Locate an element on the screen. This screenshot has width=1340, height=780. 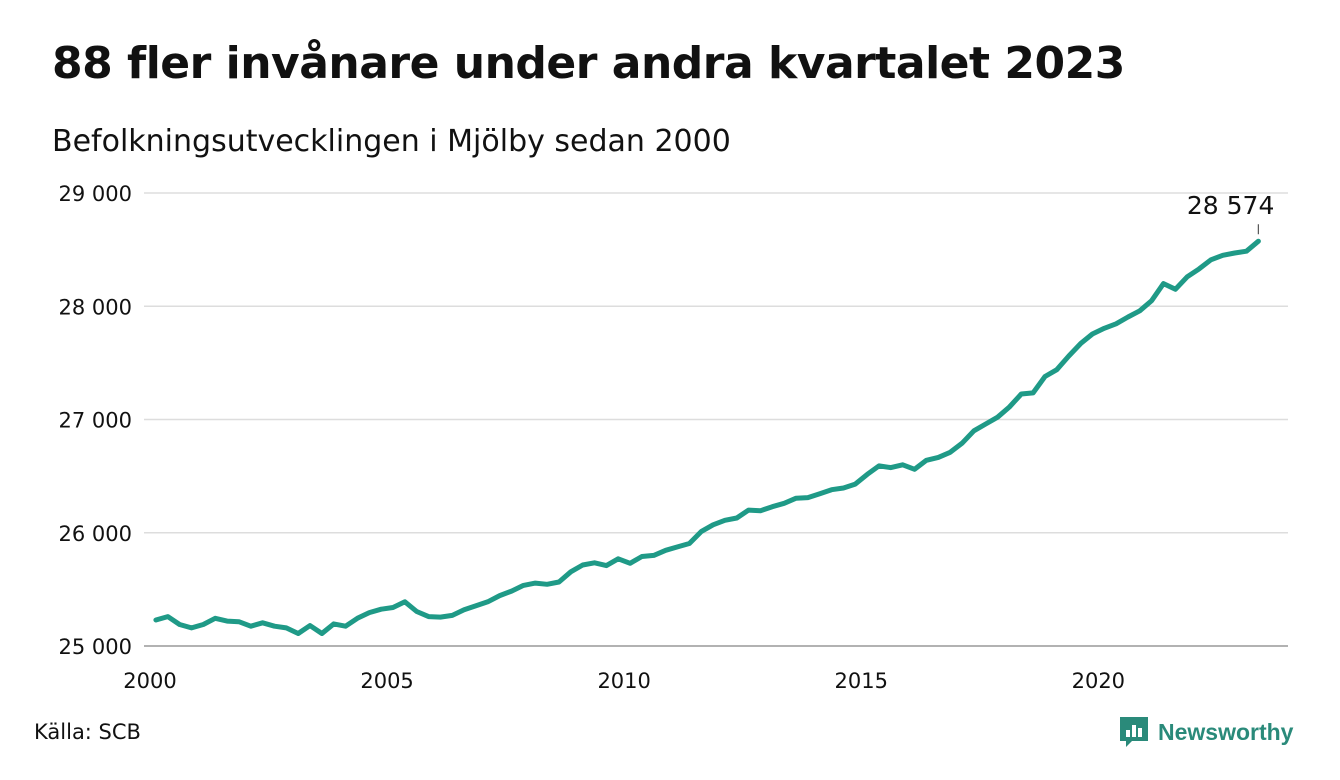
x-tick-label: 2005 is located at coordinates (386, 681).